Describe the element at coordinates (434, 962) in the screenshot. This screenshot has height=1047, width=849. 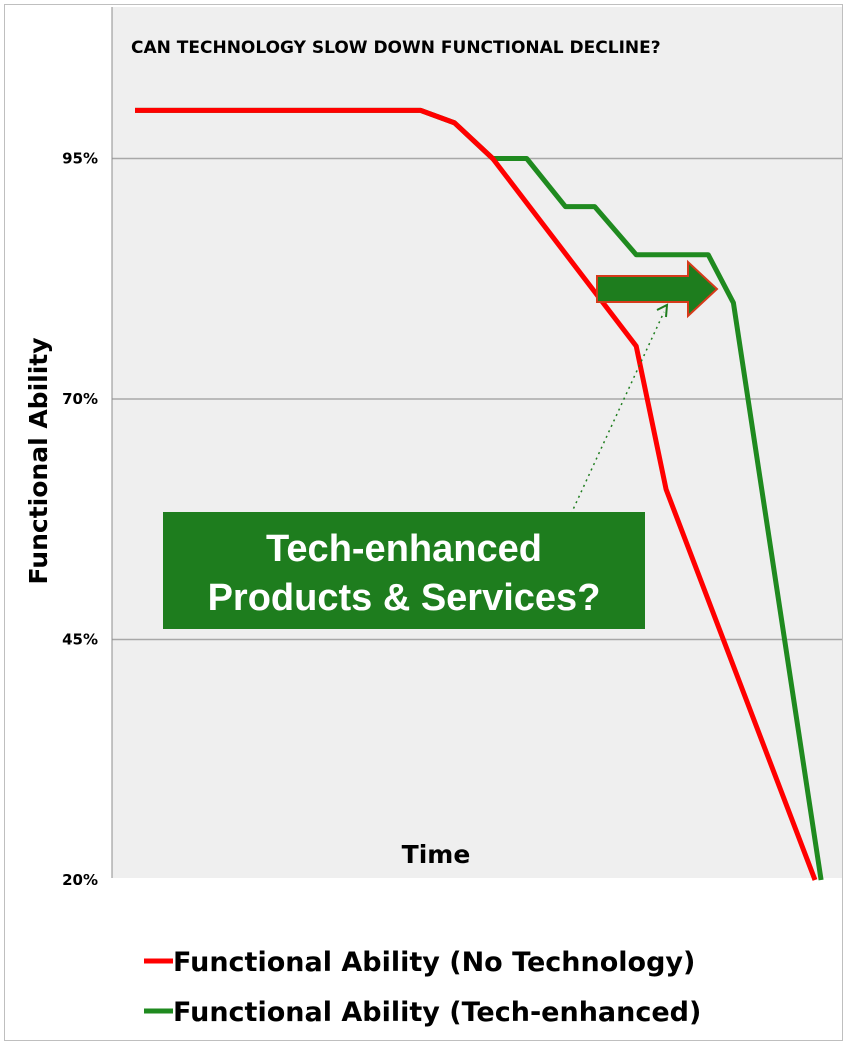
I see `legend-label-no-technology: Functional Ability (No Technology)` at that location.